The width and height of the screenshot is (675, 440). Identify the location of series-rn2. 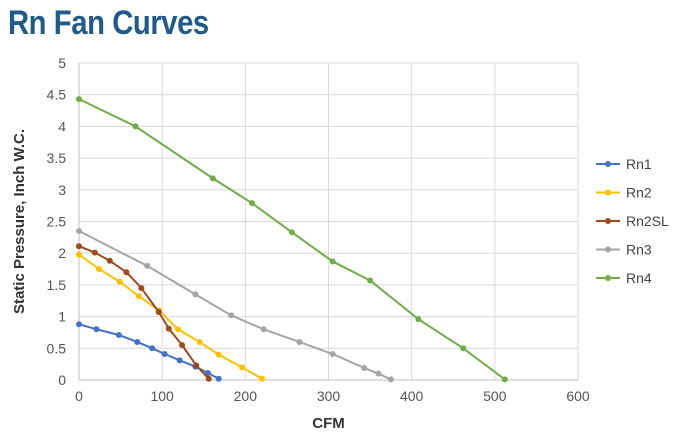
(170, 316).